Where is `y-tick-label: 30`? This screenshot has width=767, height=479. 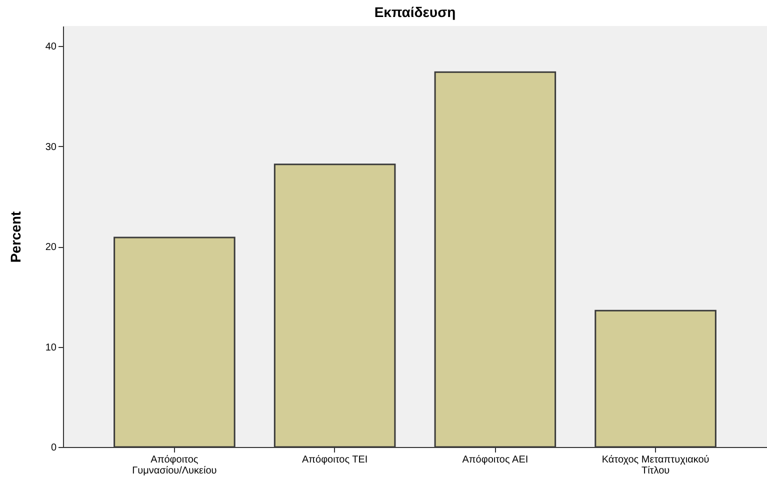
y-tick-label: 30 is located at coordinates (51, 147).